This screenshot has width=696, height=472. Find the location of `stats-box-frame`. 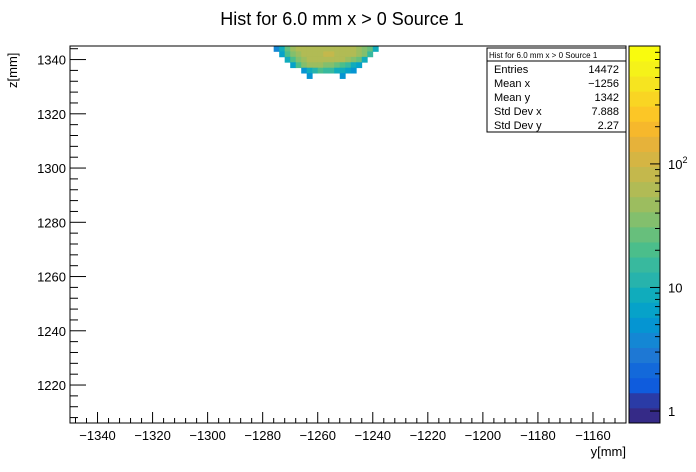

stats-box-frame is located at coordinates (556, 90).